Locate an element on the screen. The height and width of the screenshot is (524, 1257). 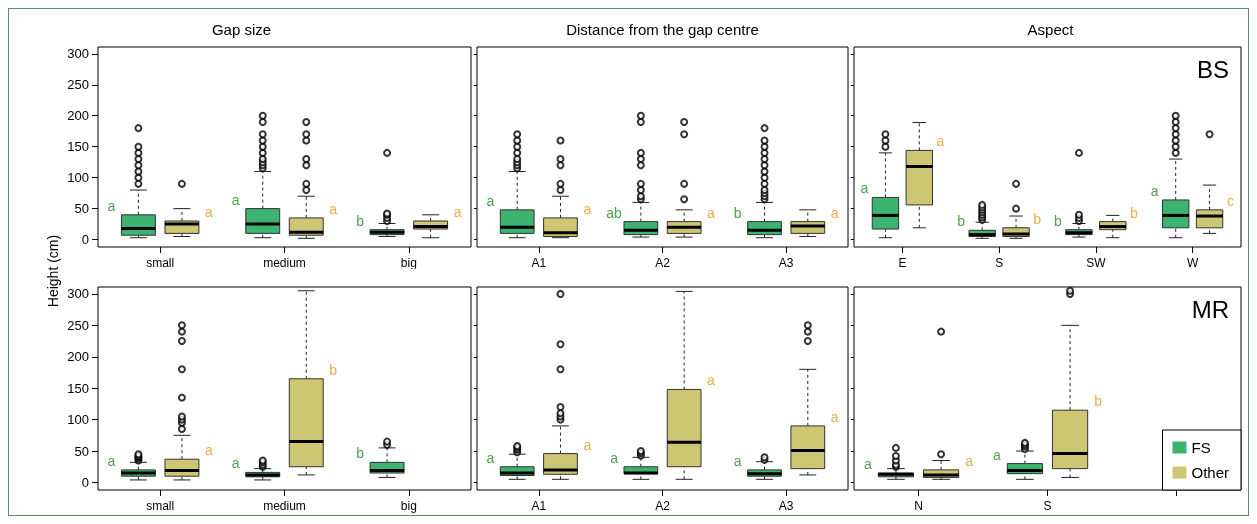
legend-label: Other is located at coordinates (1210, 472).